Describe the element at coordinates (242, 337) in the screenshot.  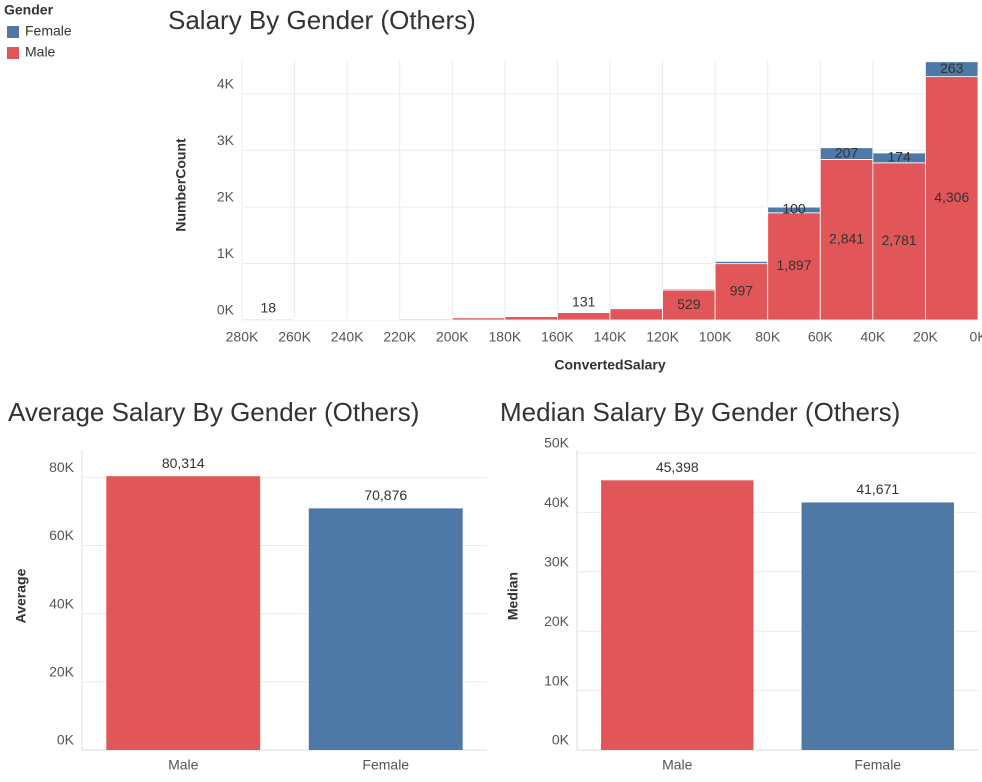
I see `x-tick-label: 280K` at that location.